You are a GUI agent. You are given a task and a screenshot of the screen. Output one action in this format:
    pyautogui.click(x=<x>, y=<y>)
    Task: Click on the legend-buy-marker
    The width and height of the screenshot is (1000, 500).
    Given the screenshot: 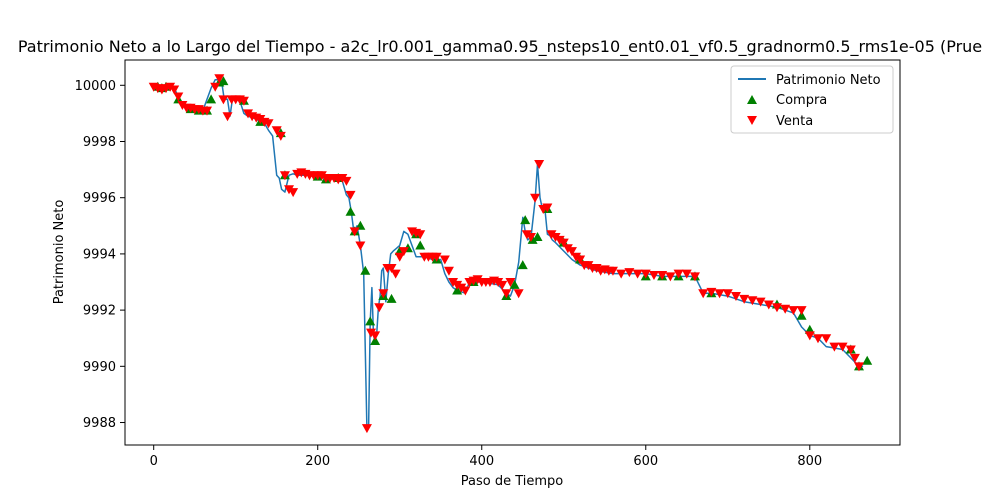 What is the action you would take?
    pyautogui.click(x=752, y=99)
    